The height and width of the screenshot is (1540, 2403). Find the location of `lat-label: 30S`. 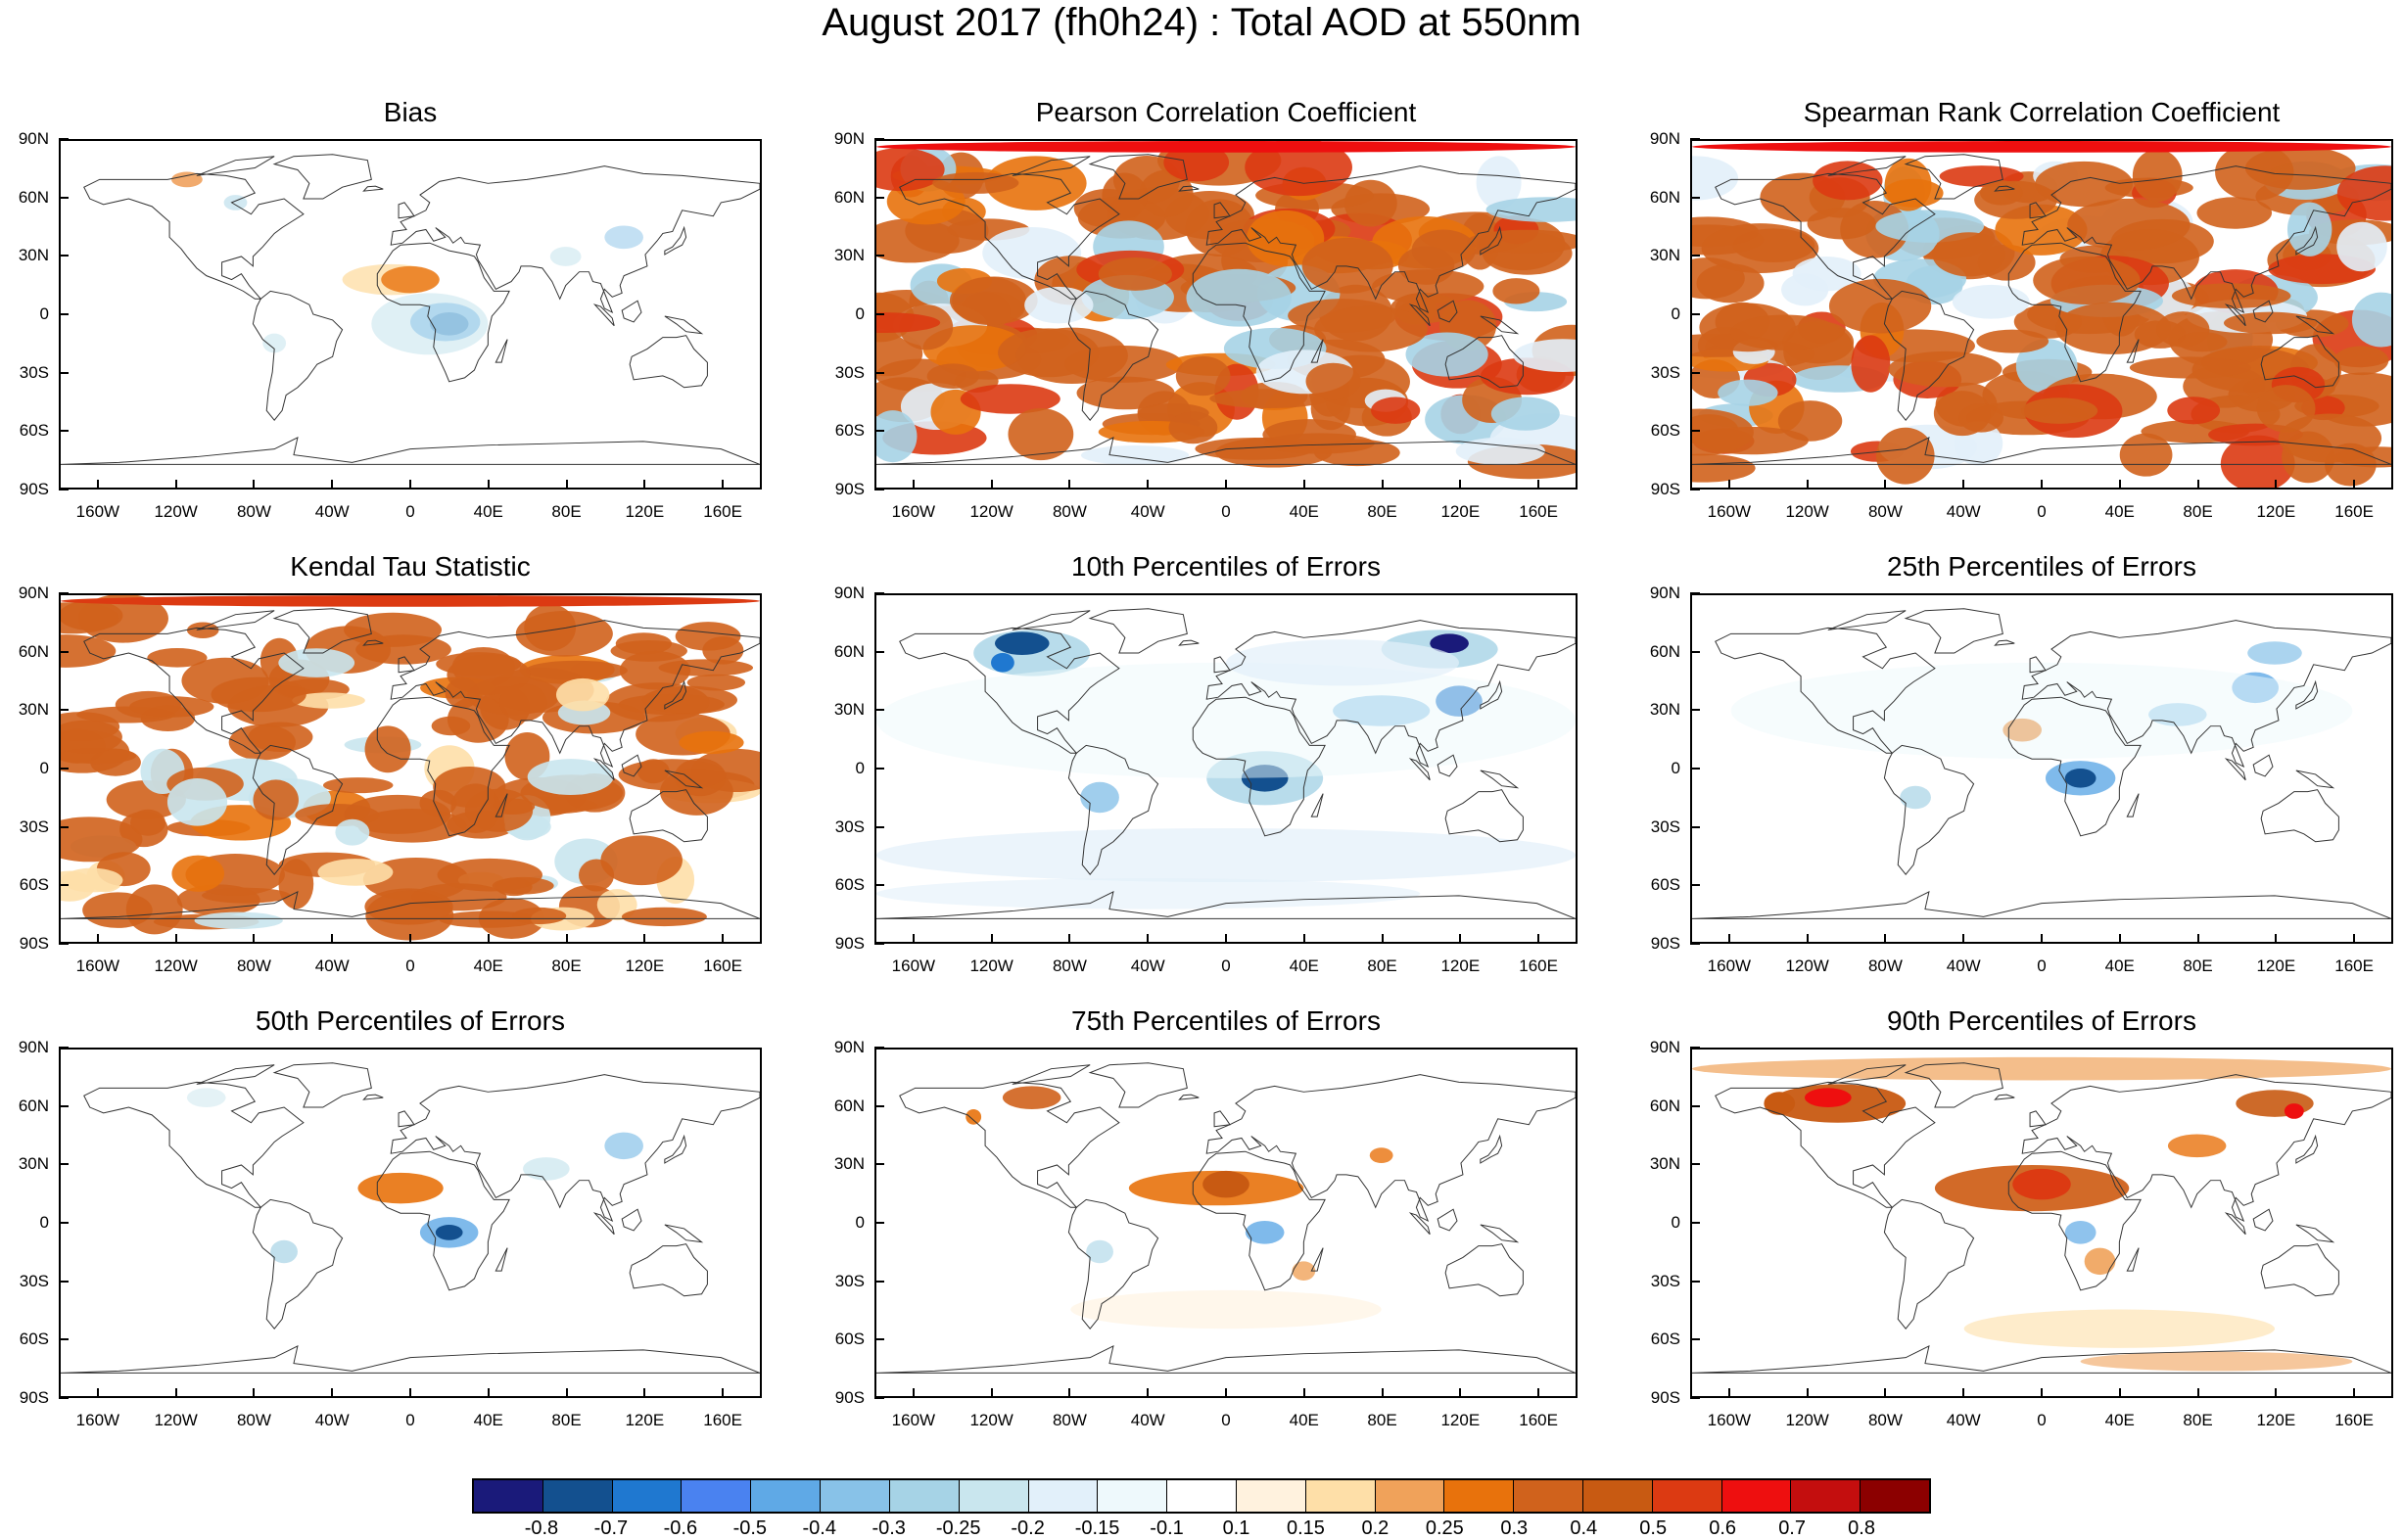

lat-label: 30S is located at coordinates (849, 372).